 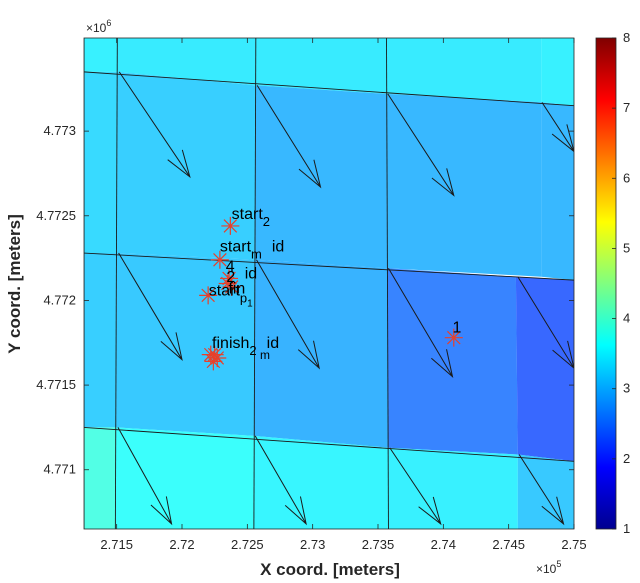 I want to click on x-tick-label: 2.715, so click(x=116, y=544).